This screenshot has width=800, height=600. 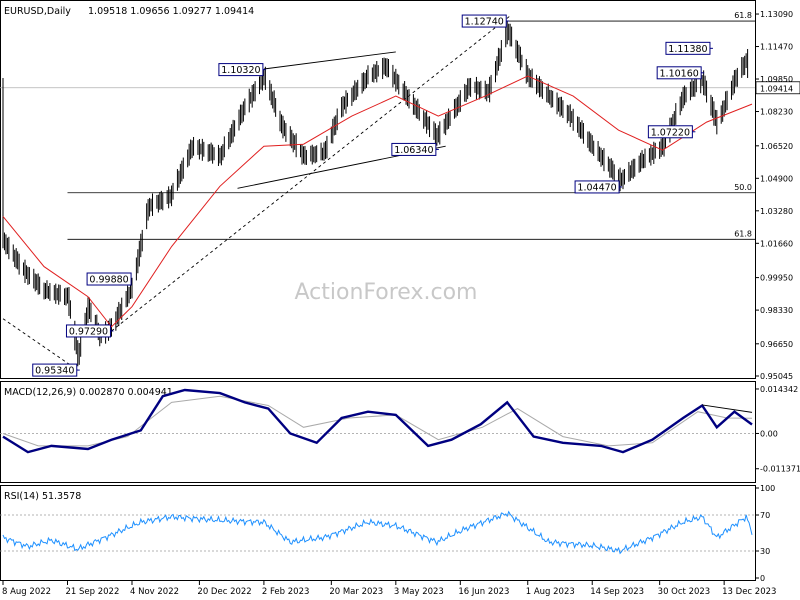 I want to click on price-axis-tick-label: 1.03280, so click(x=776, y=211).